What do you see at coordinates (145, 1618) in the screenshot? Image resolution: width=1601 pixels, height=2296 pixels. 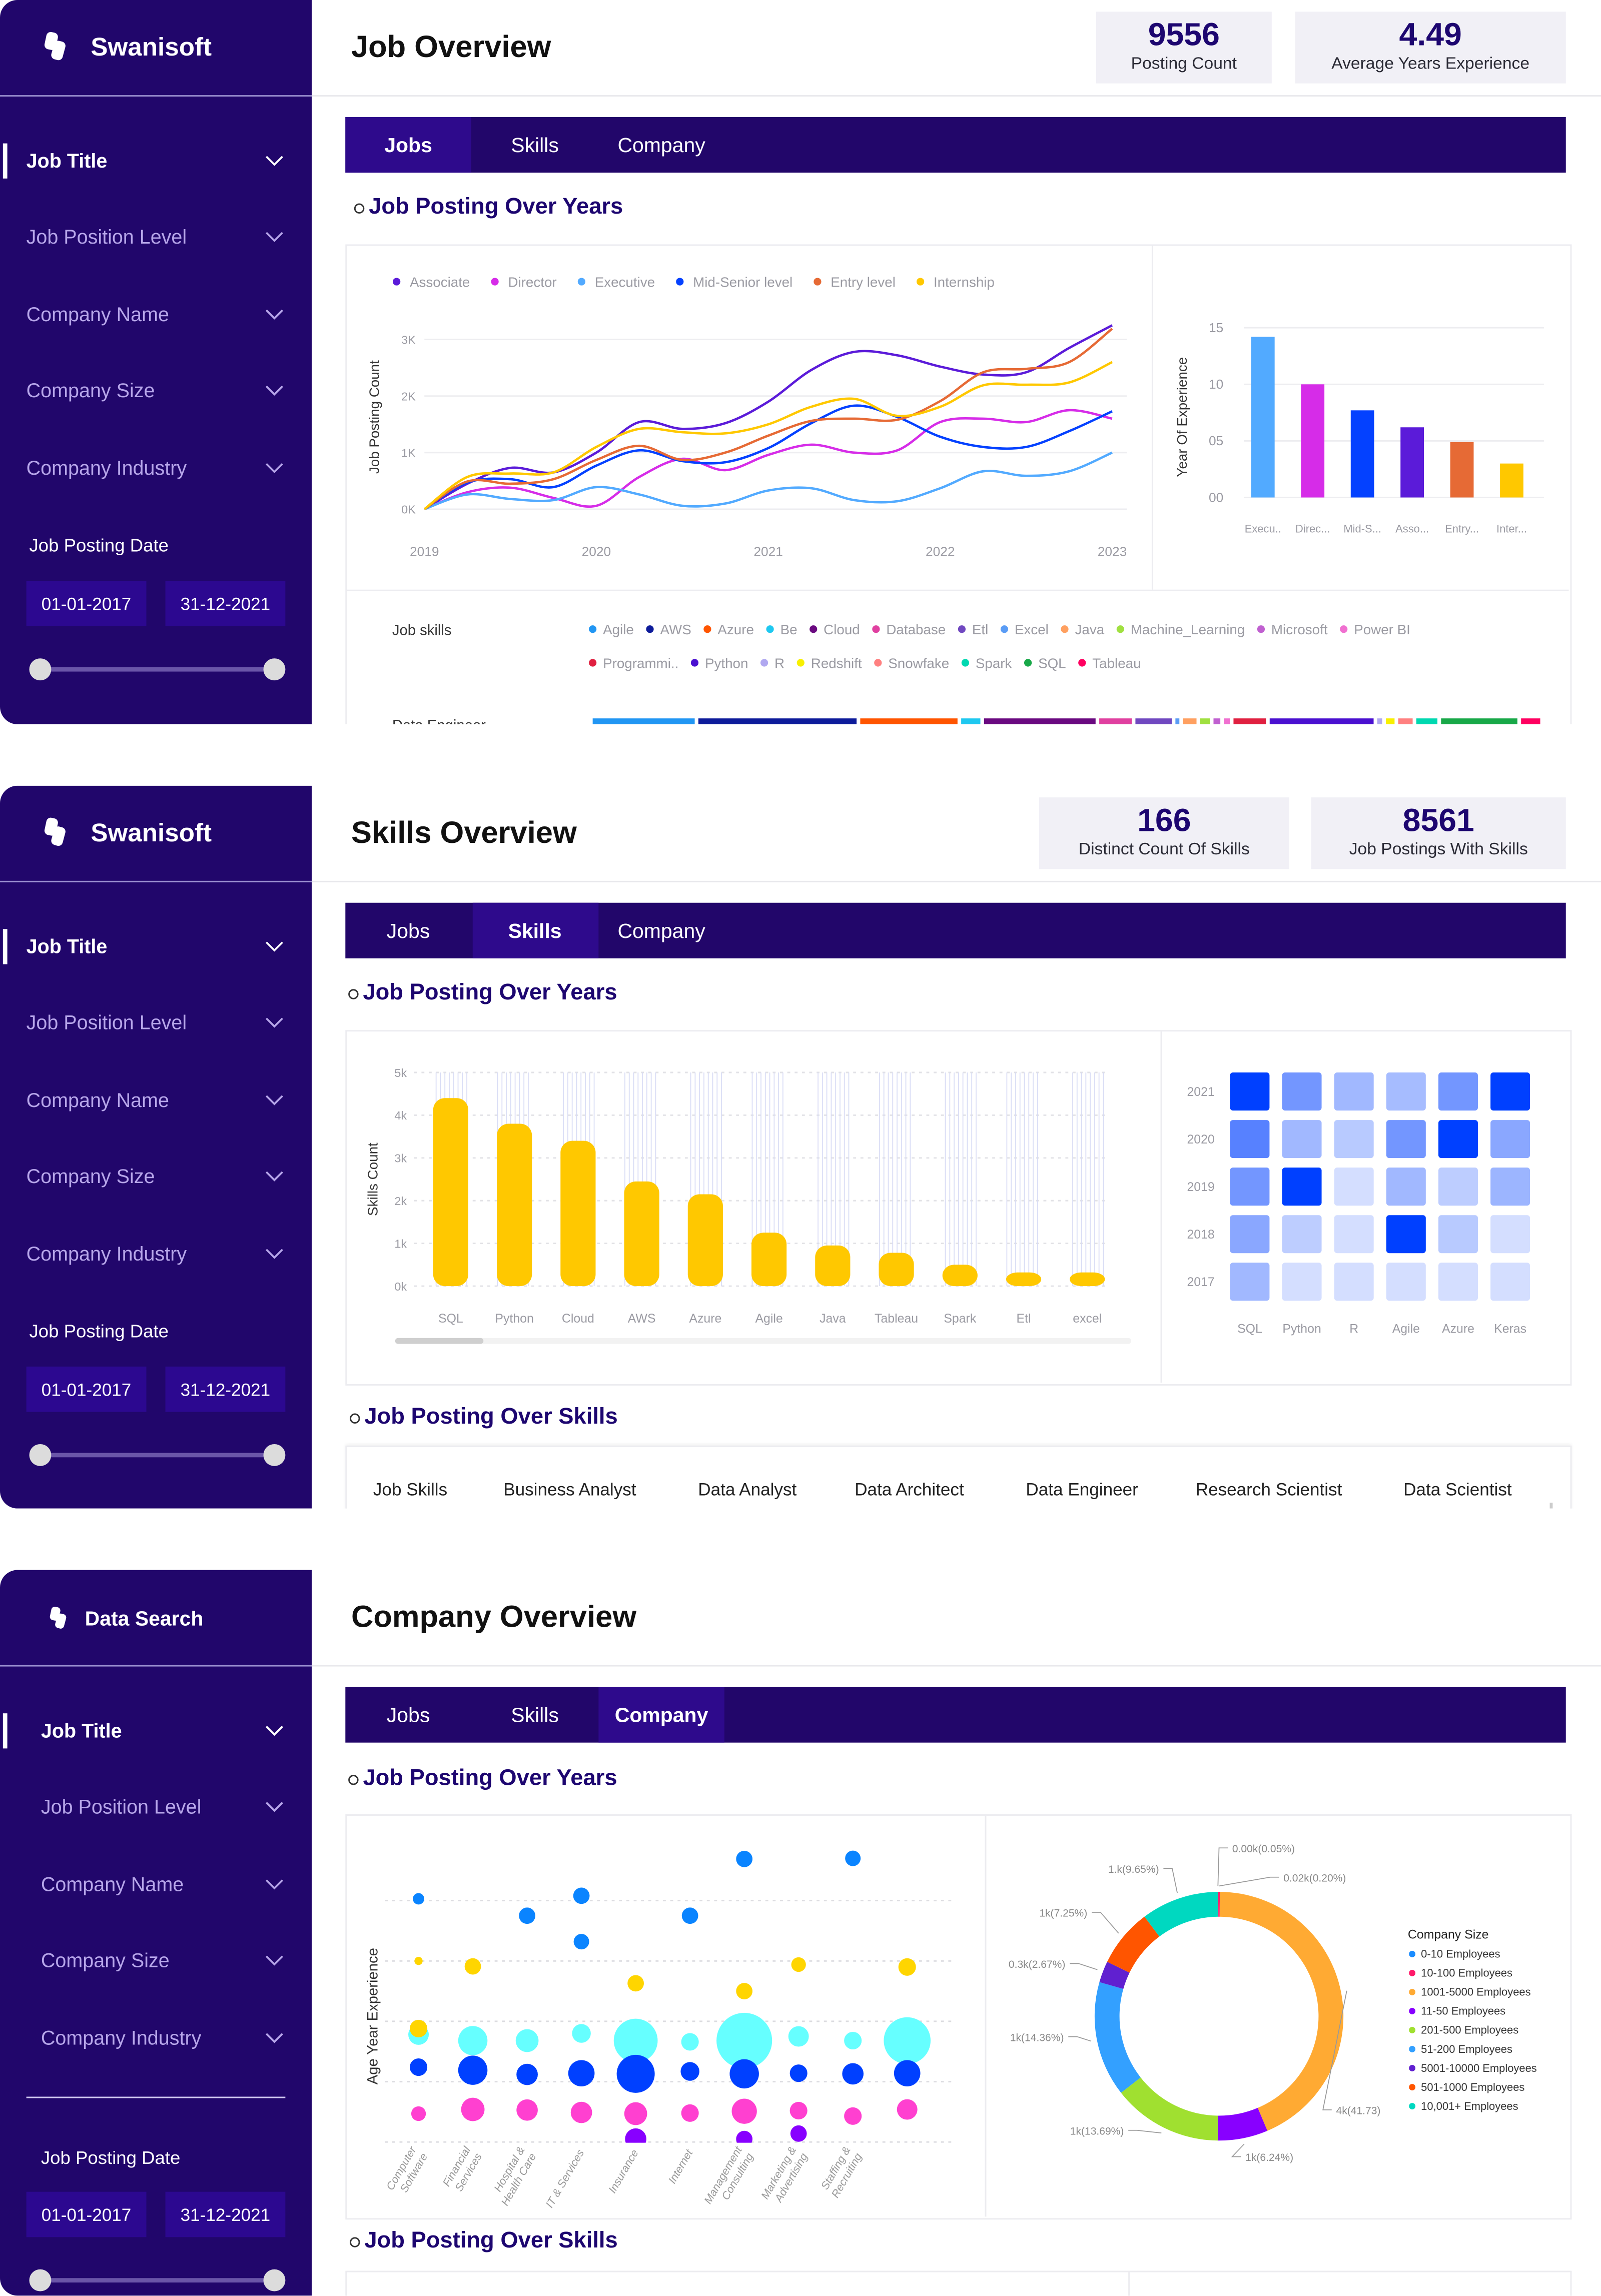 I see `brand-name: Data Search` at bounding box center [145, 1618].